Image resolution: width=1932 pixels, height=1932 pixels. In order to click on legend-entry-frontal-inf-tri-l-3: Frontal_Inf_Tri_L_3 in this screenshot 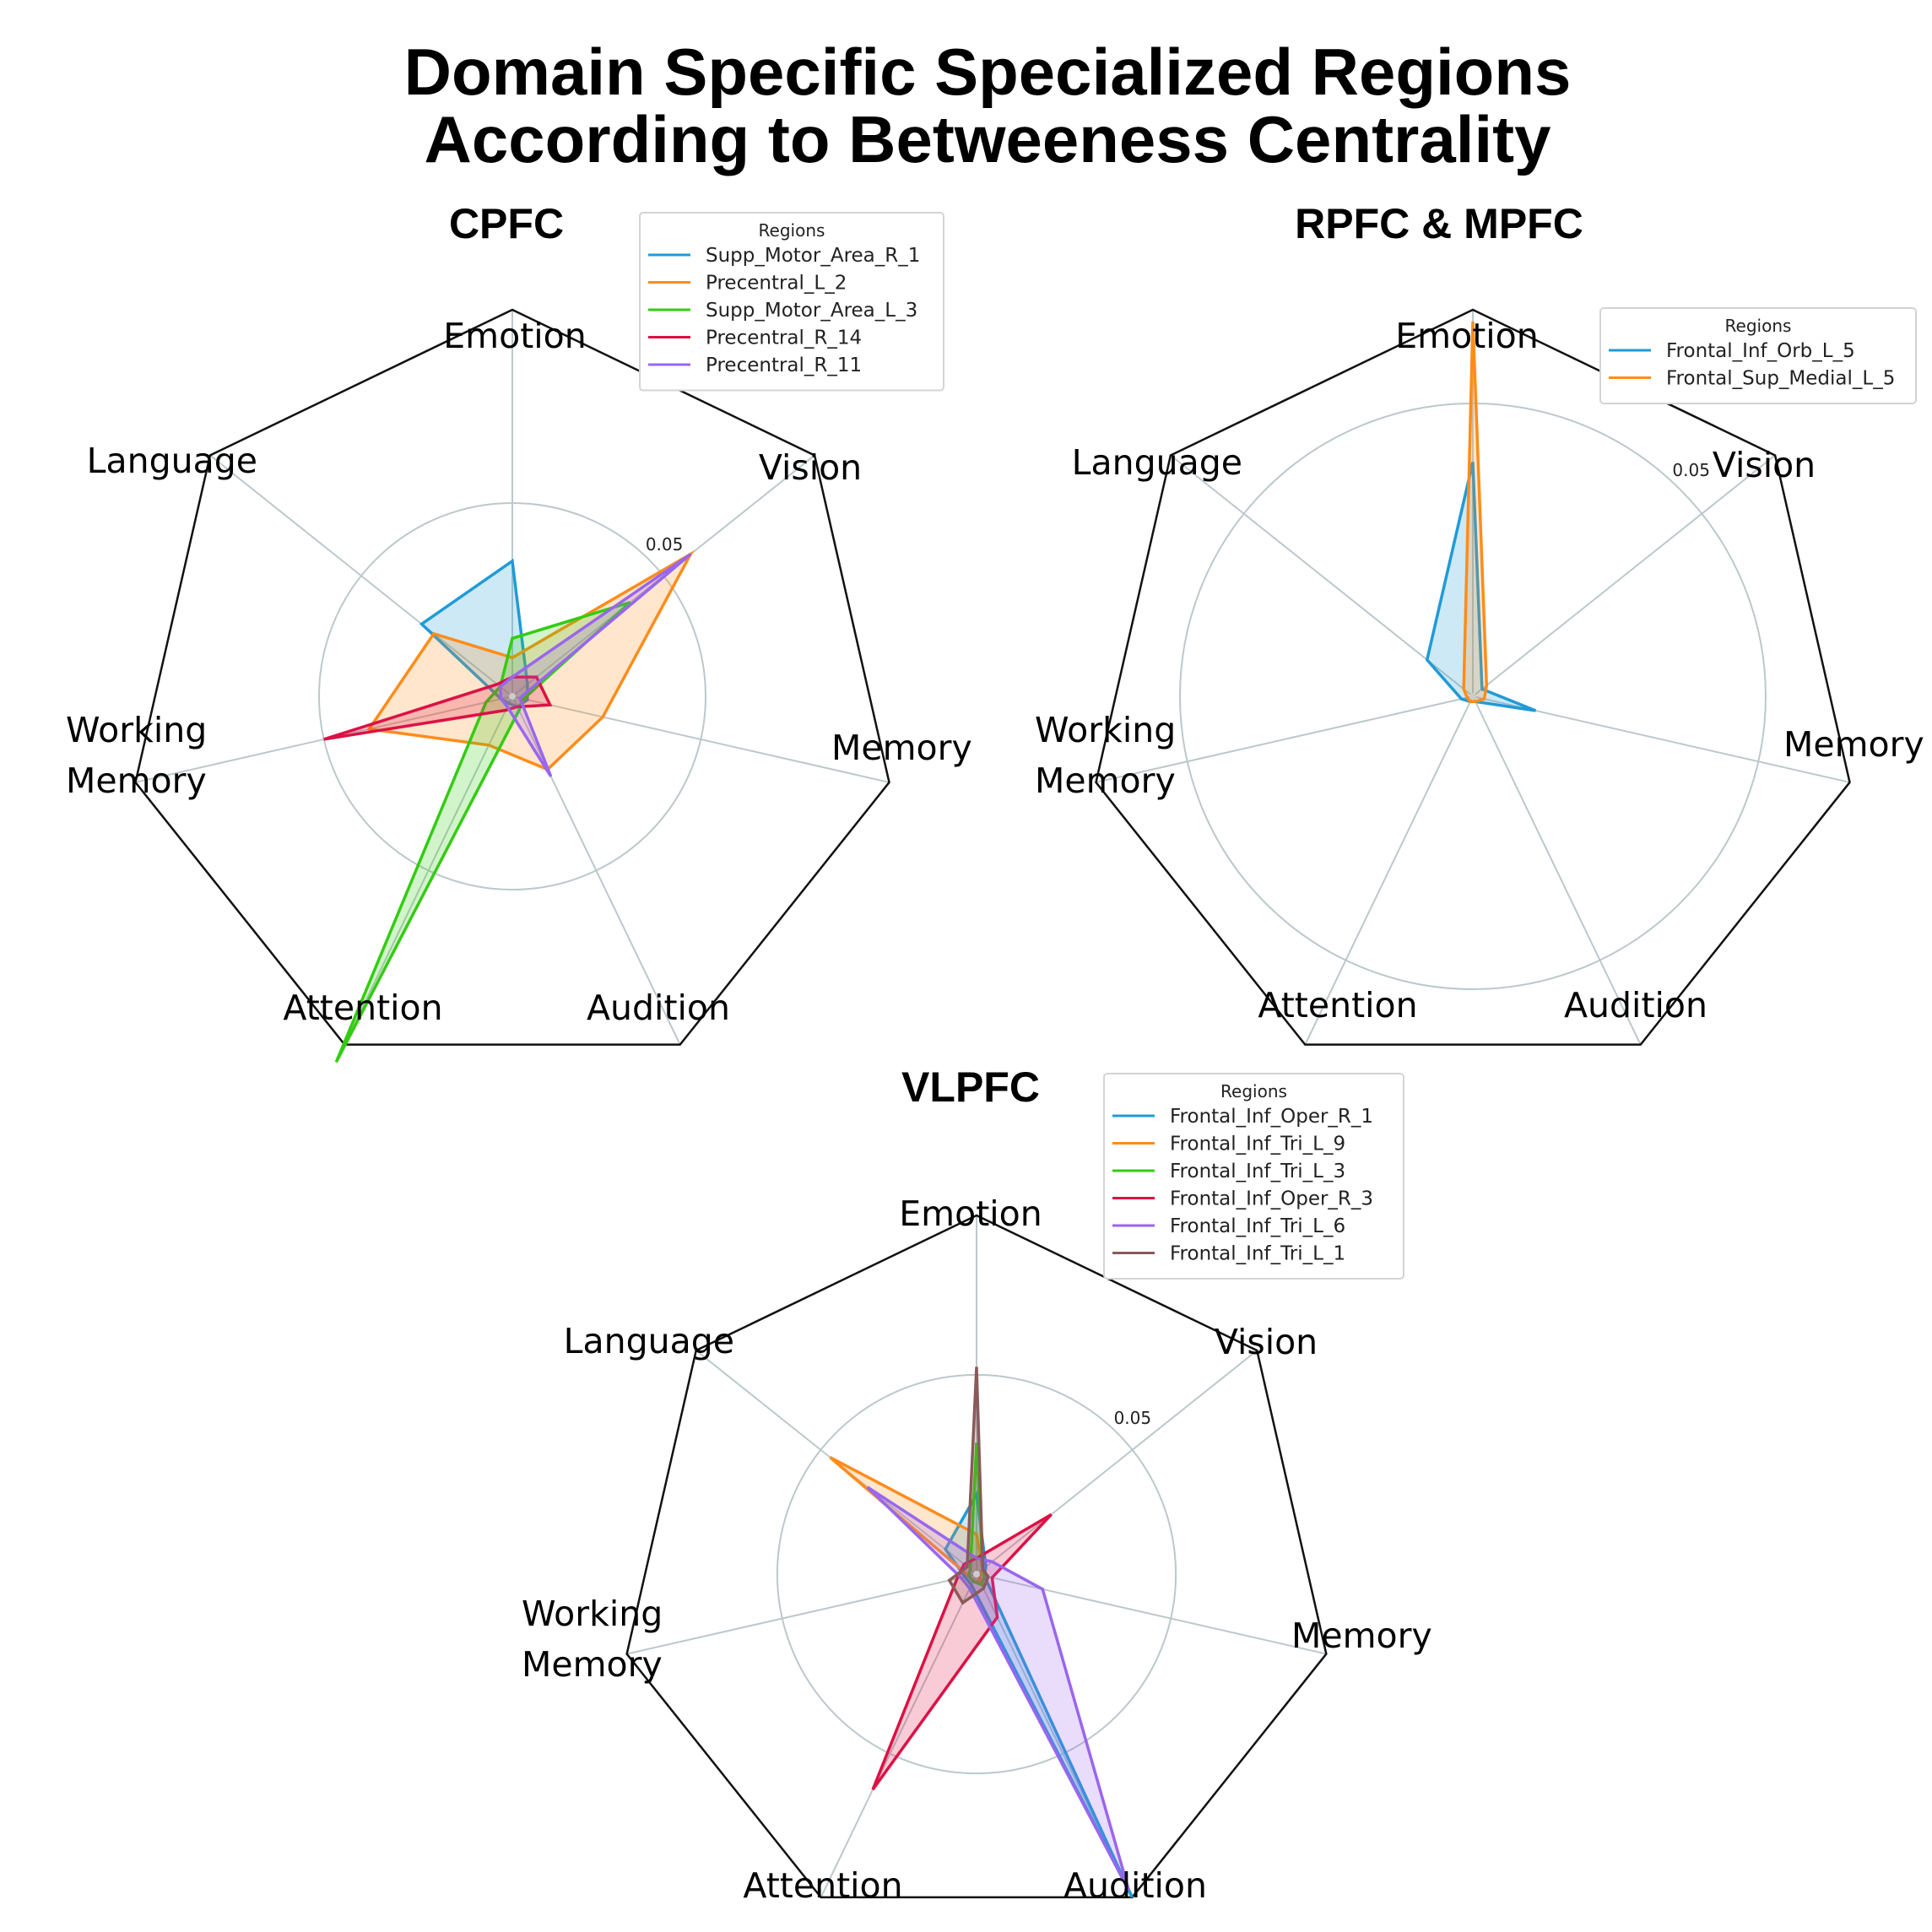, I will do `click(1257, 1171)`.